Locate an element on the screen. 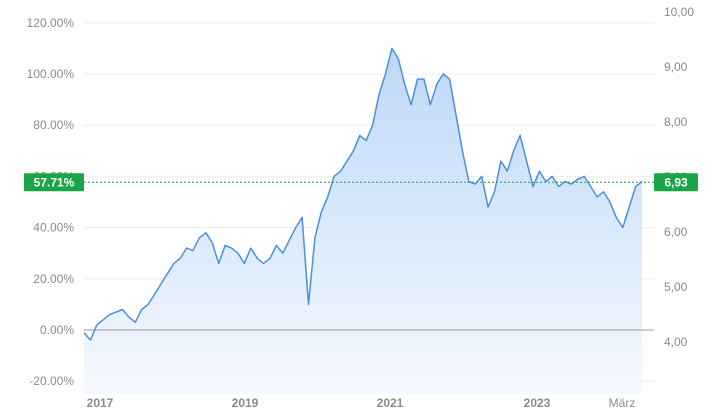  x-tick-label: 2021 is located at coordinates (390, 403).